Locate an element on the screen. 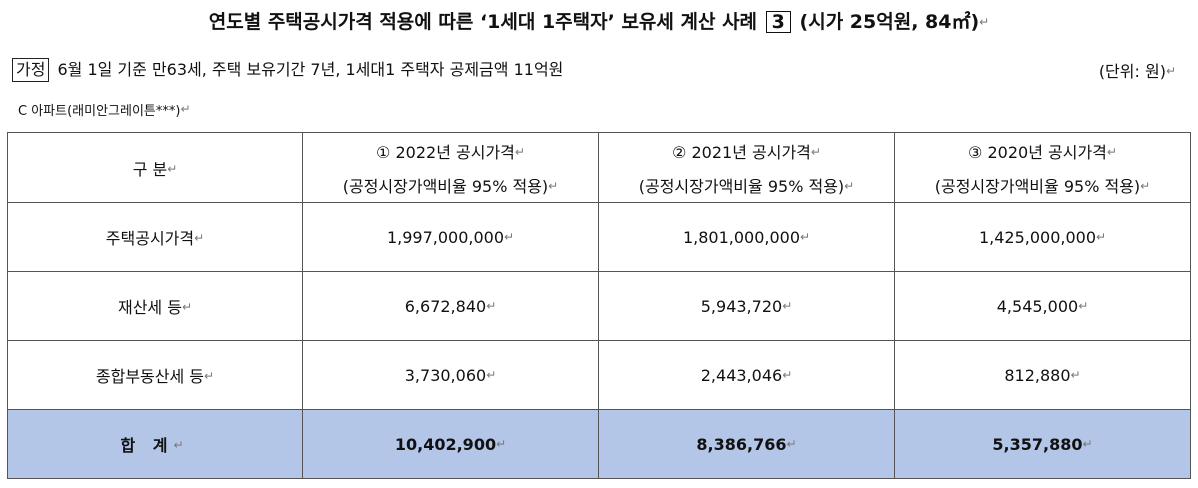  cell-value: 1,997,000,000↵ is located at coordinates (450, 237).